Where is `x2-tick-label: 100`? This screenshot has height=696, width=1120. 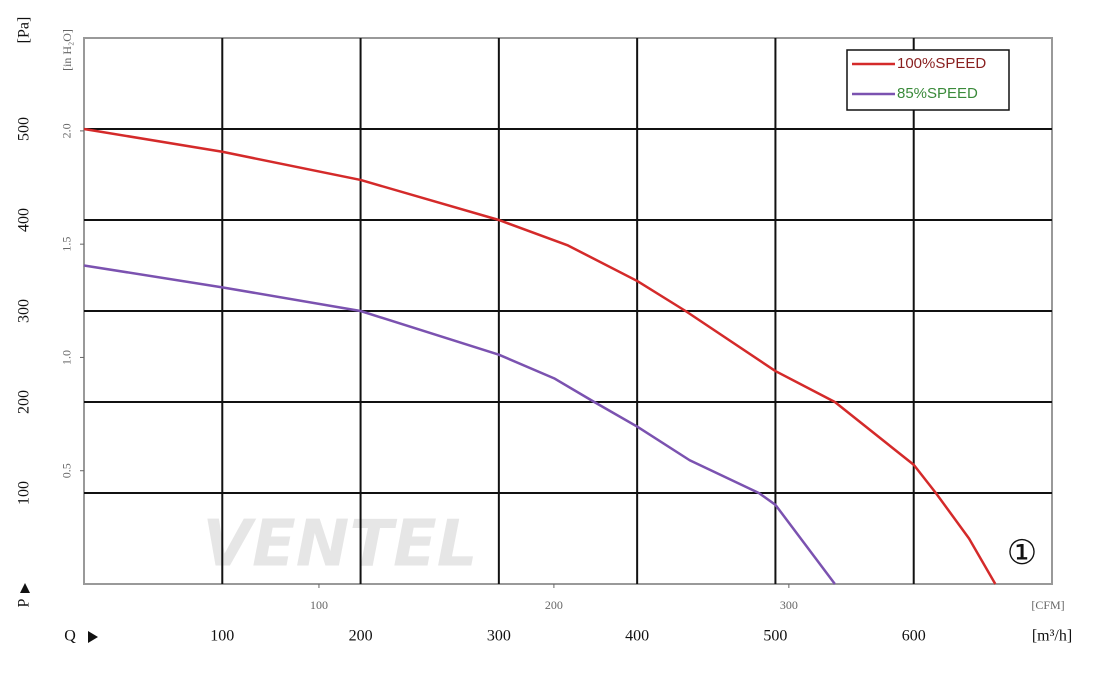 x2-tick-label: 100 is located at coordinates (319, 605).